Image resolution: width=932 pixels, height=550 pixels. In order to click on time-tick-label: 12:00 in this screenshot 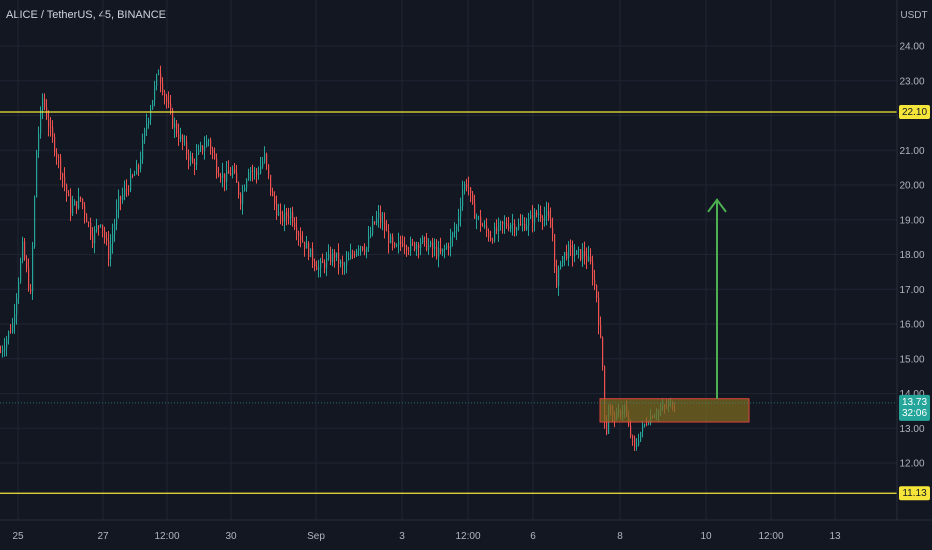, I will do `click(166, 536)`.